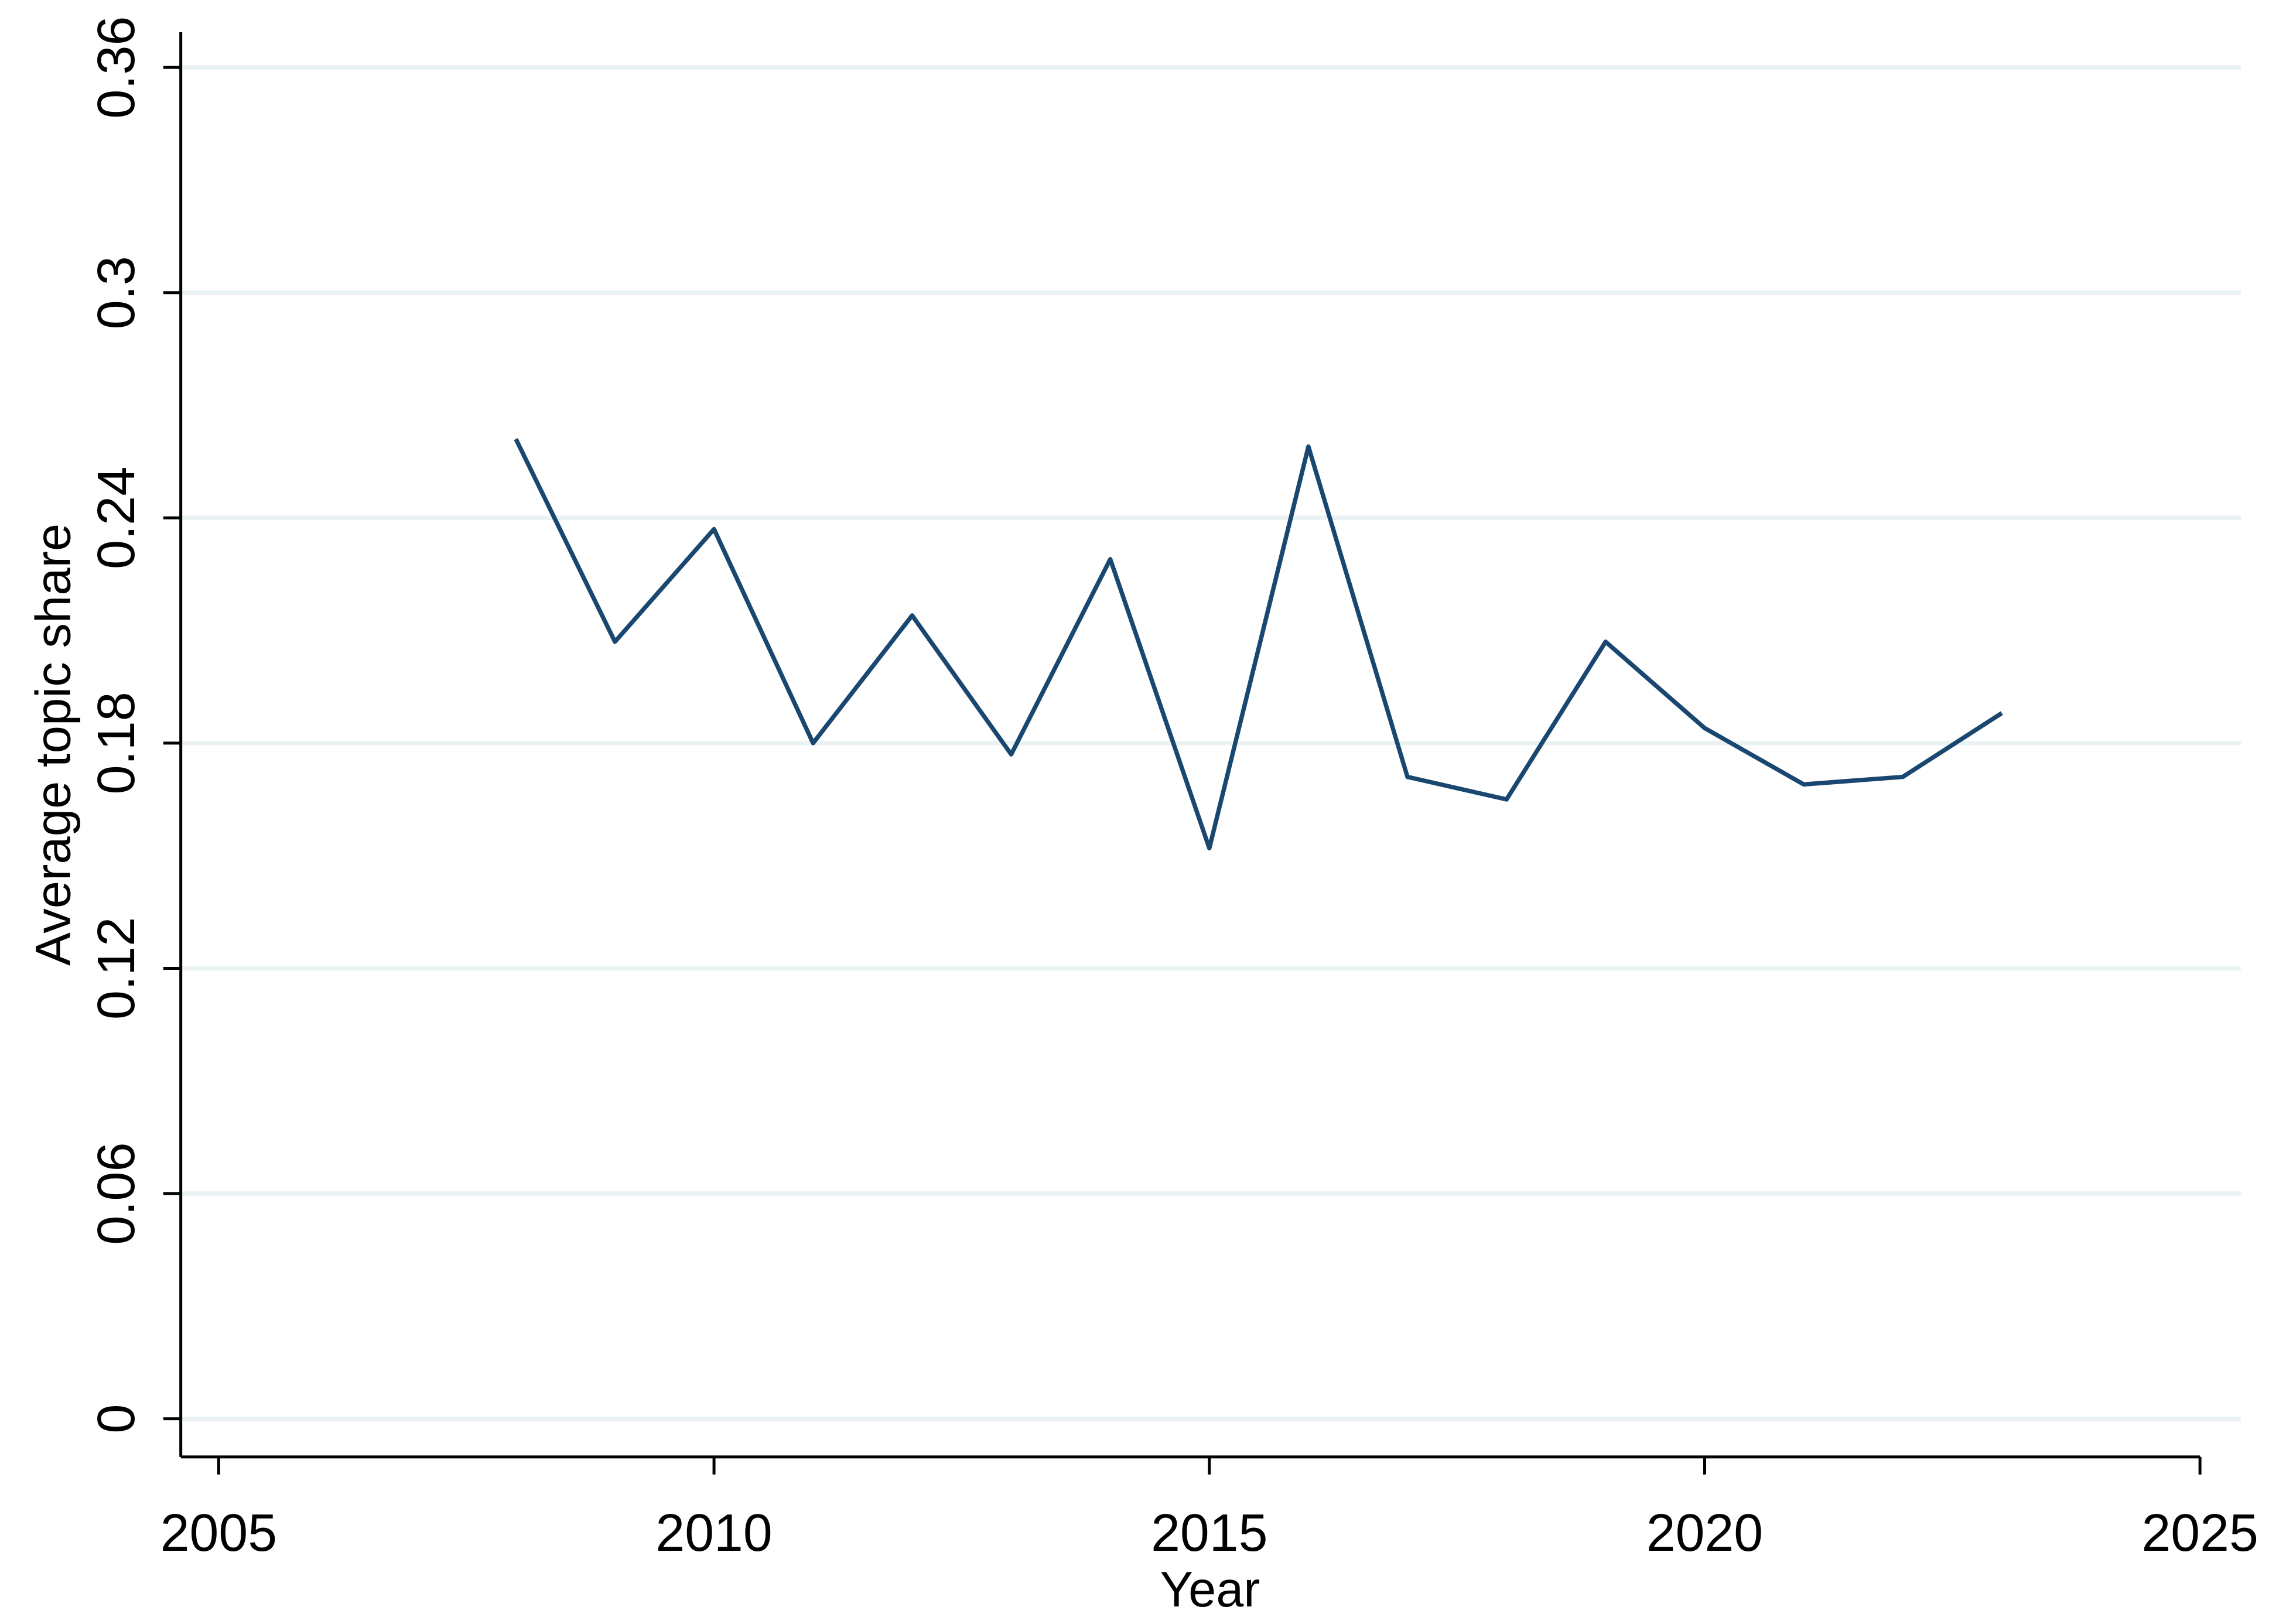 This screenshot has width=2286, height=1624. What do you see at coordinates (1704, 1533) in the screenshot?
I see `x-tick-label: 2020` at bounding box center [1704, 1533].